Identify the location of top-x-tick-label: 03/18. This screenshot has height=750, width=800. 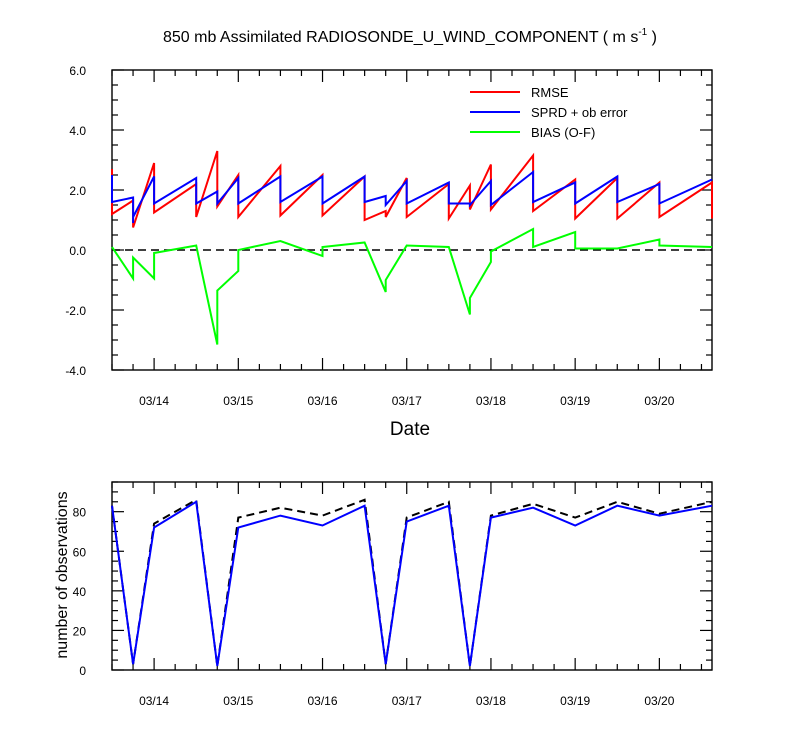
(491, 401).